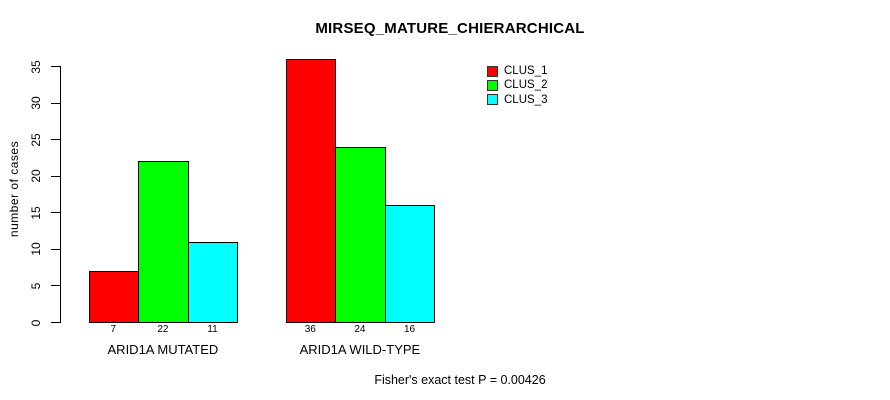 The width and height of the screenshot is (890, 400). Describe the element at coordinates (311, 190) in the screenshot. I see `bar-CLUS_1-arid1a-wild-type` at that location.